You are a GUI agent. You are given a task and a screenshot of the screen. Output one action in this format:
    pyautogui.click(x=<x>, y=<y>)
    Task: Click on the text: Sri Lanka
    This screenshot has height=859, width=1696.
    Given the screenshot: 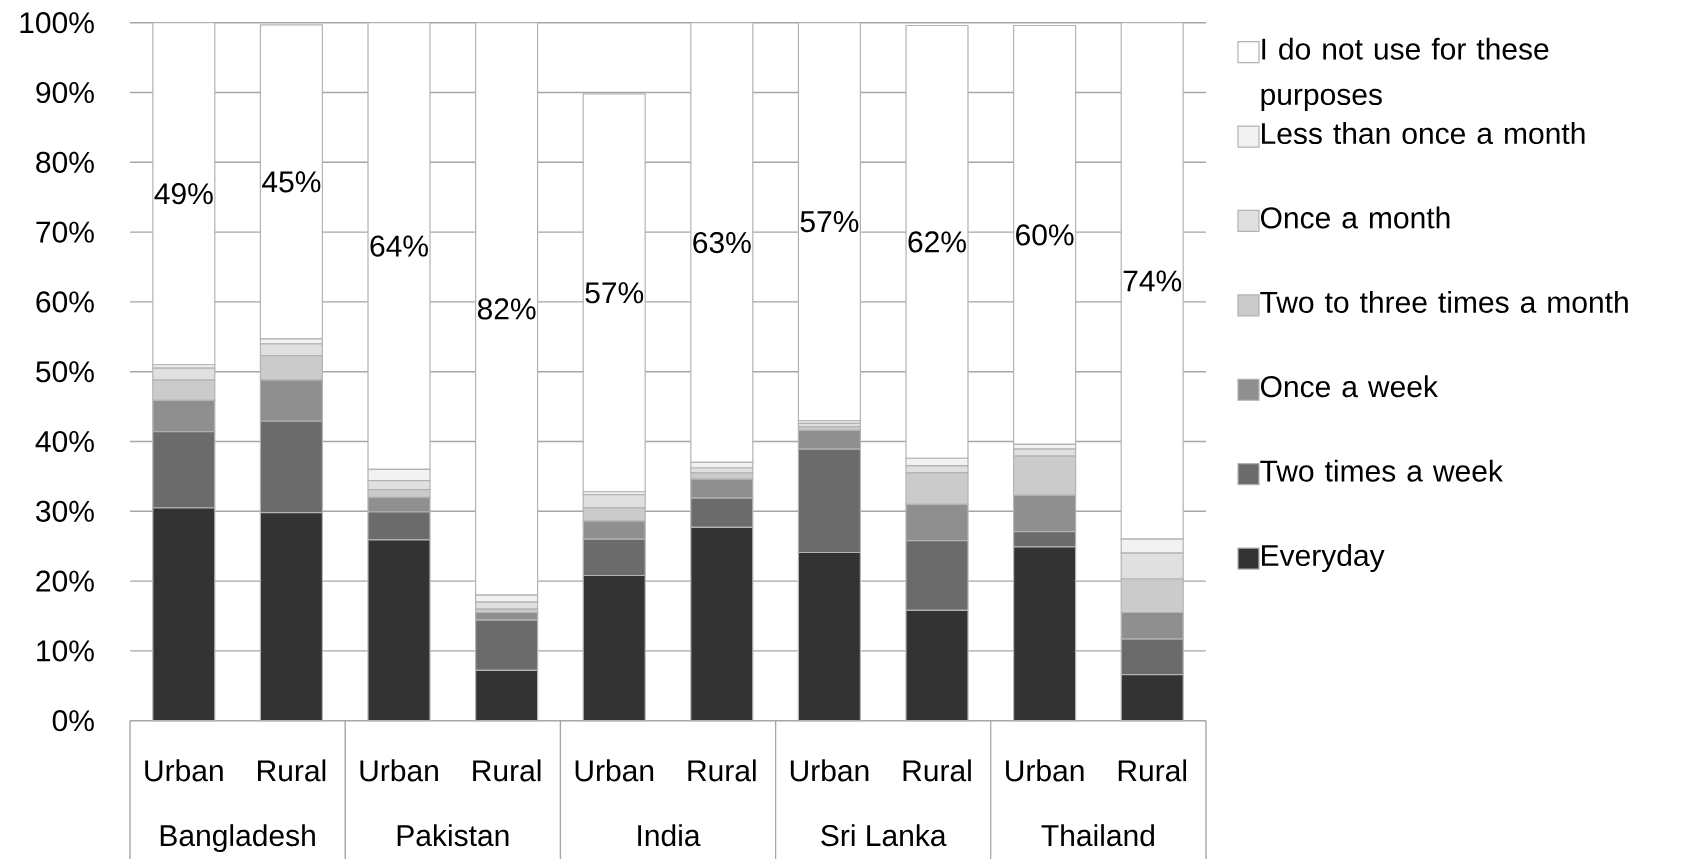 What is the action you would take?
    pyautogui.click(x=884, y=835)
    